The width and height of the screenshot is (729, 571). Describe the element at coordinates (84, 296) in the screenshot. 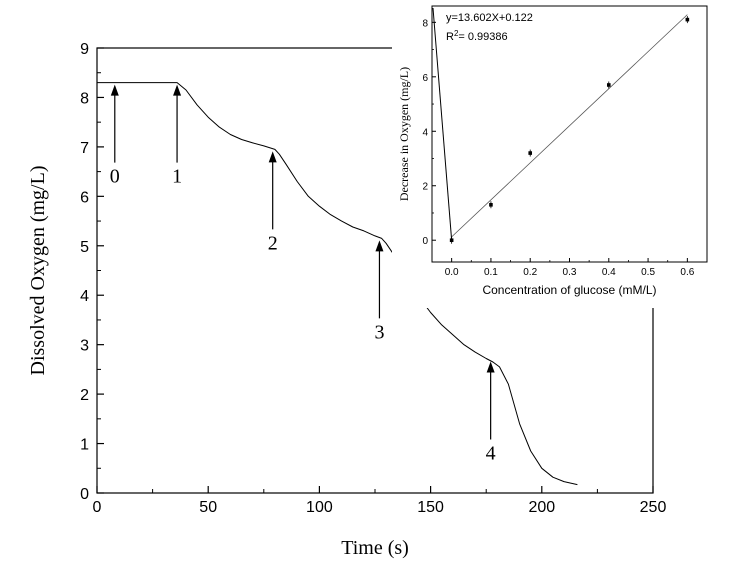

I see `main-y-tick-label: 4` at that location.